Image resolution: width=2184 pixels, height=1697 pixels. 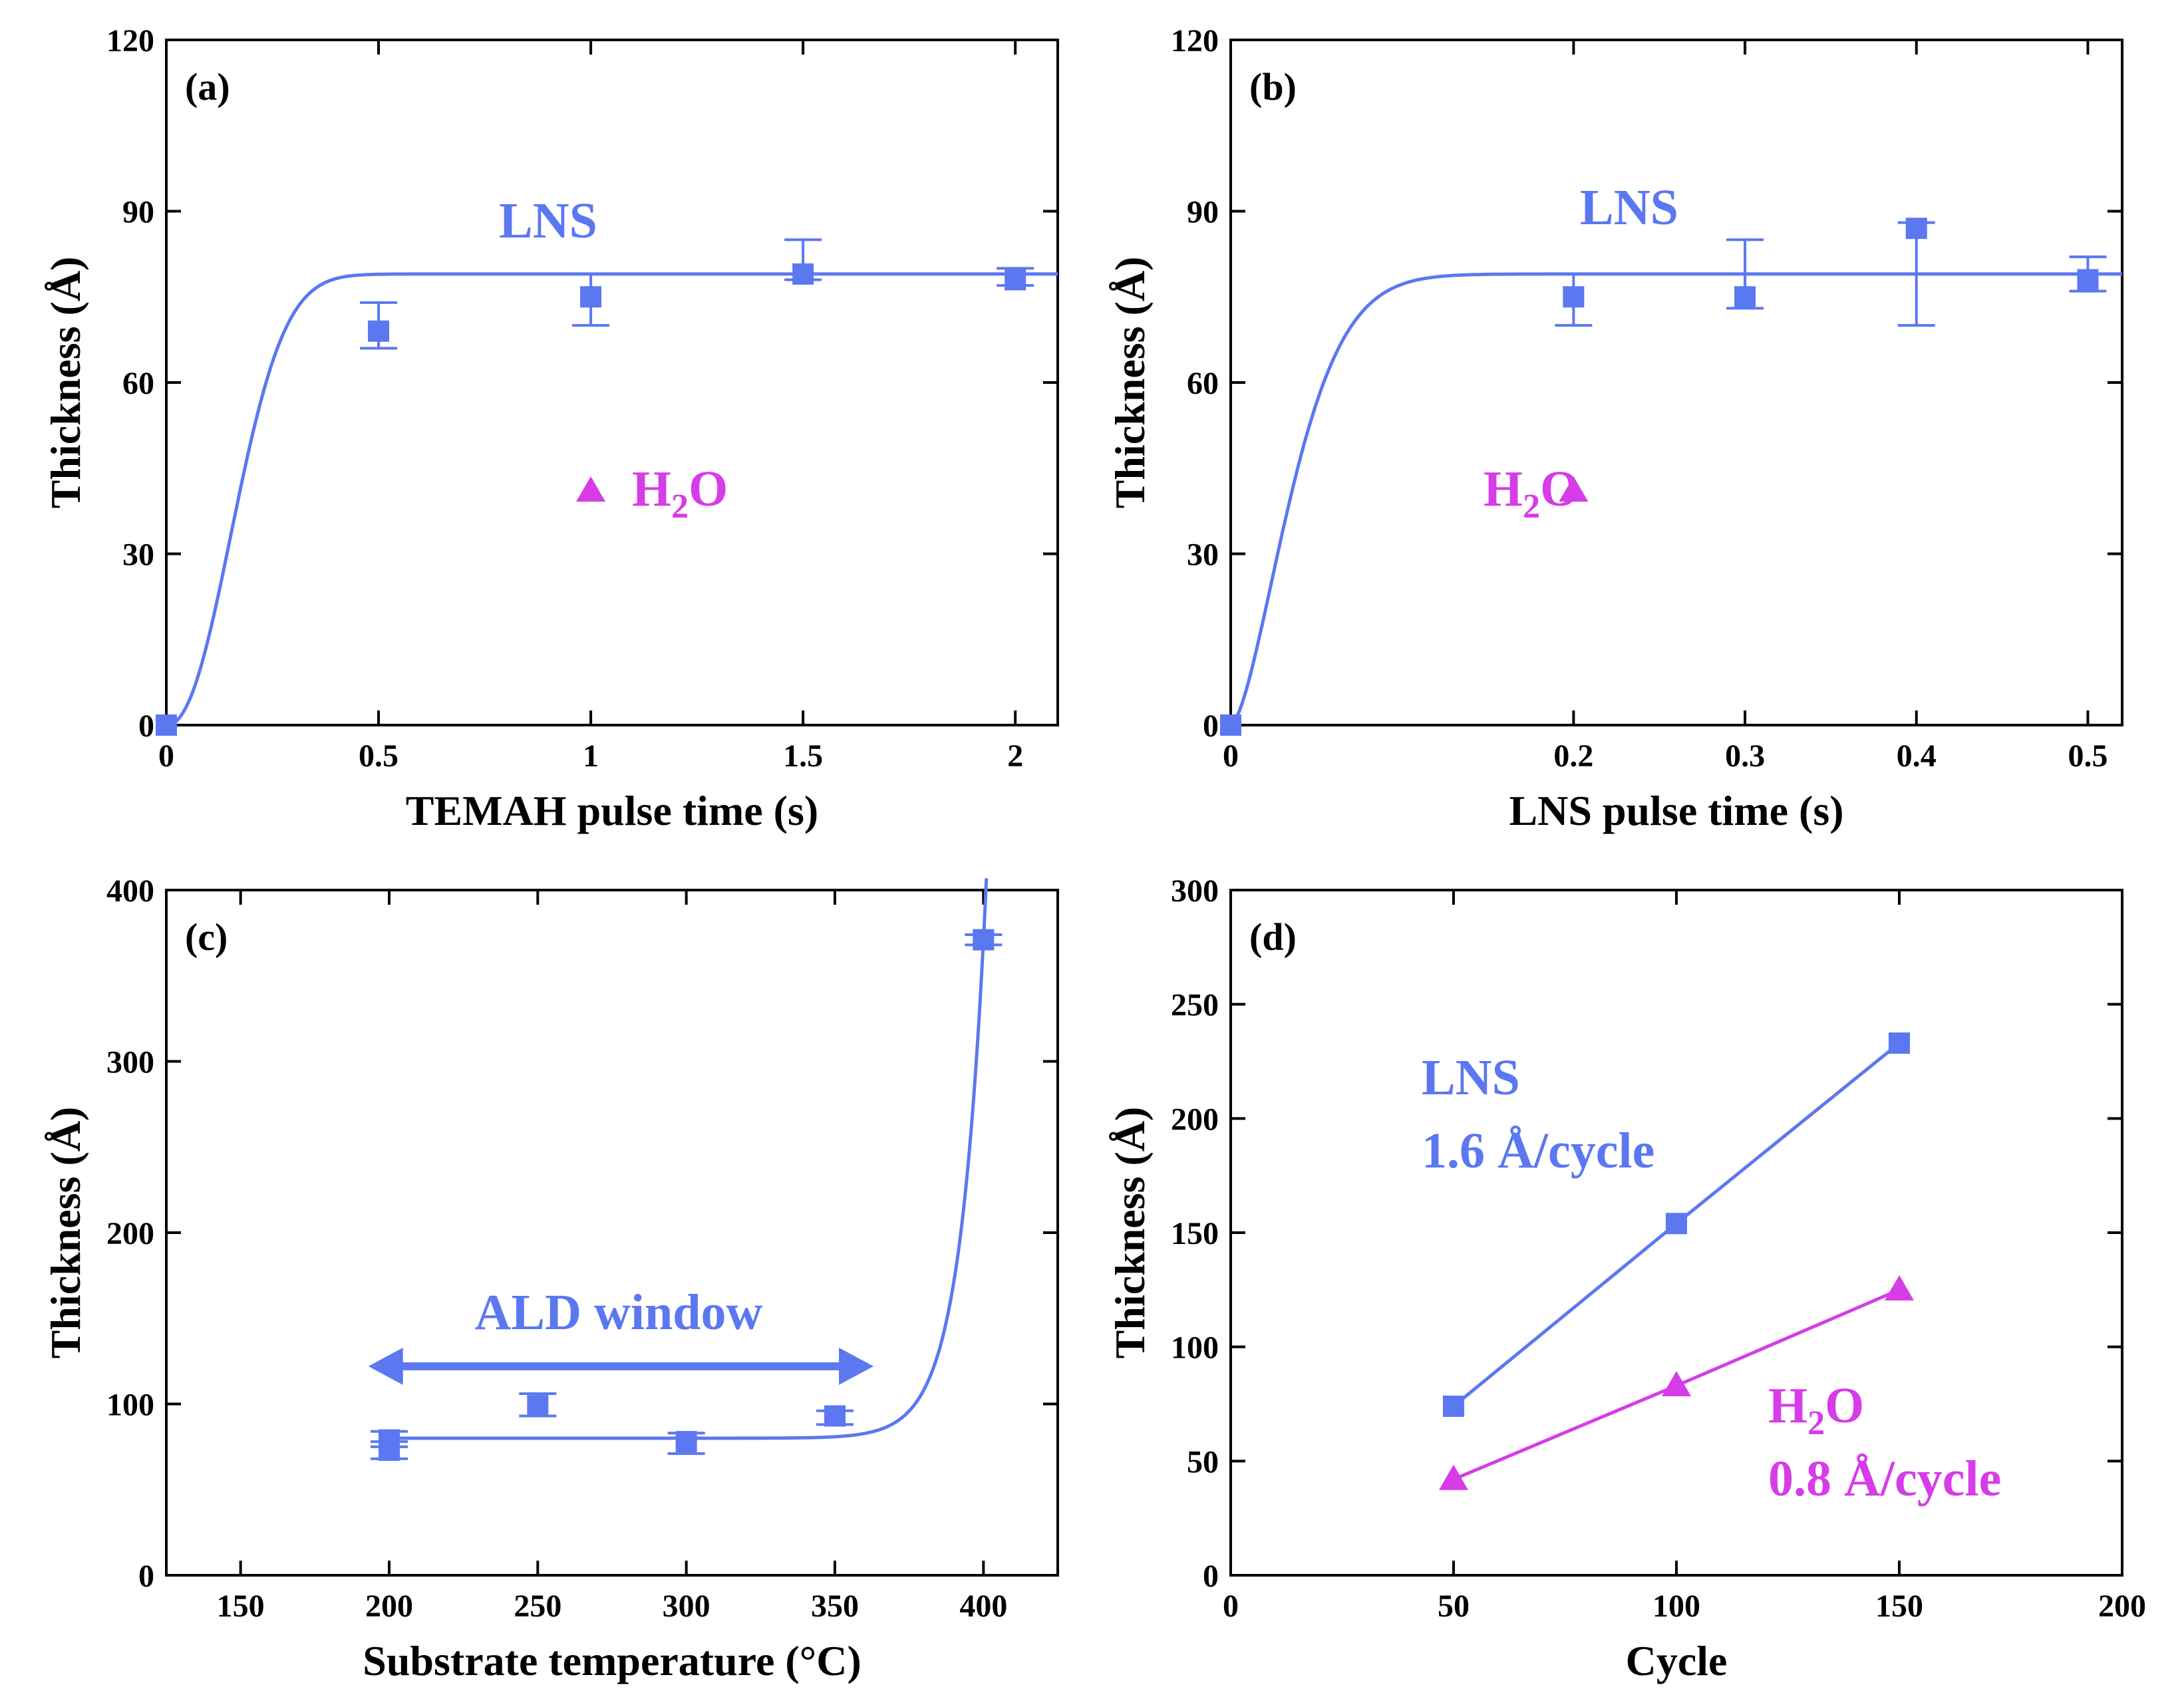 I want to click on ald-window-arrow-head-left, so click(x=385, y=1366).